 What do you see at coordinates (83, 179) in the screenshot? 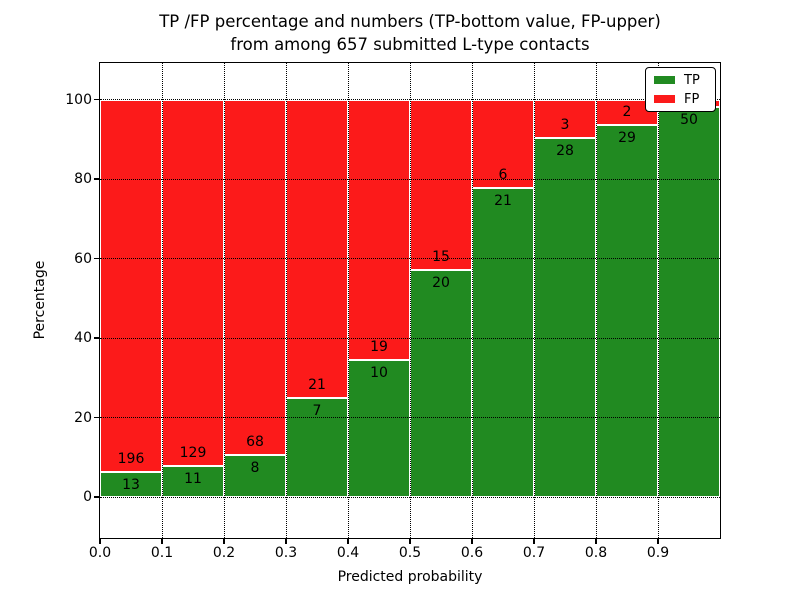
I see `y-tick-label: 80` at bounding box center [83, 179].